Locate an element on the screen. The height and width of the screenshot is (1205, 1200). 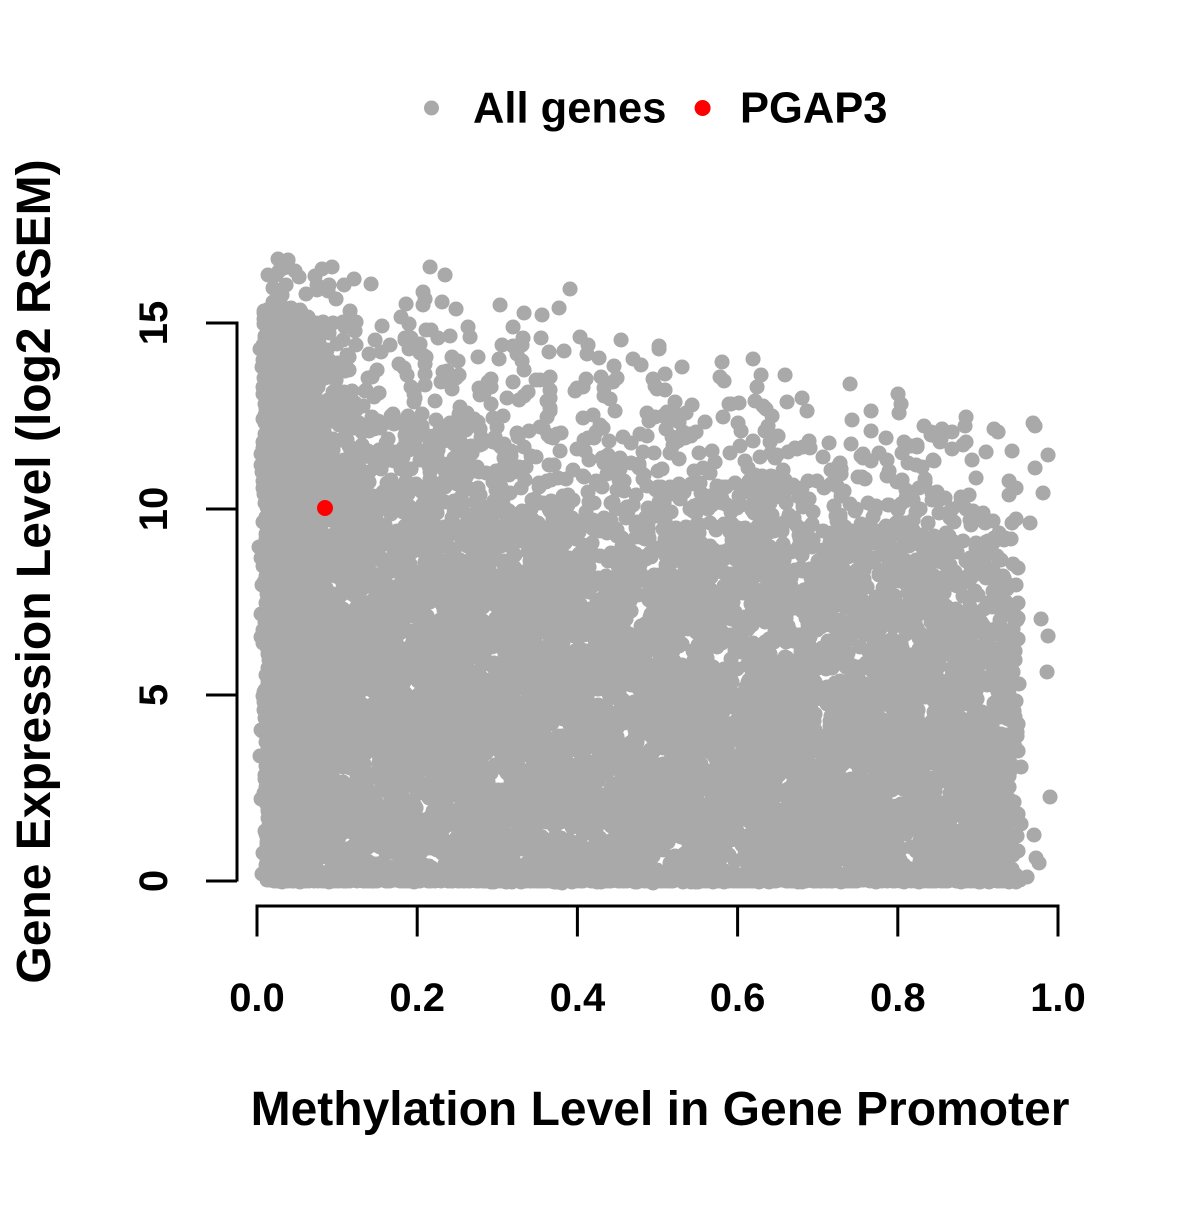
svg-text: PGAP3 is located at coordinates (813, 109).